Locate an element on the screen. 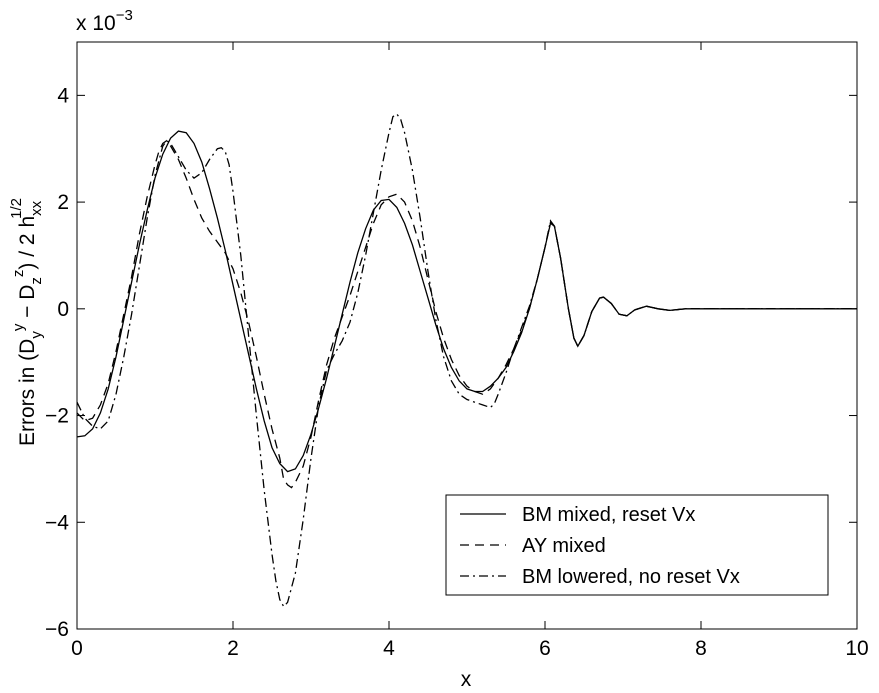  x-tick-label: 4 is located at coordinates (389, 648).